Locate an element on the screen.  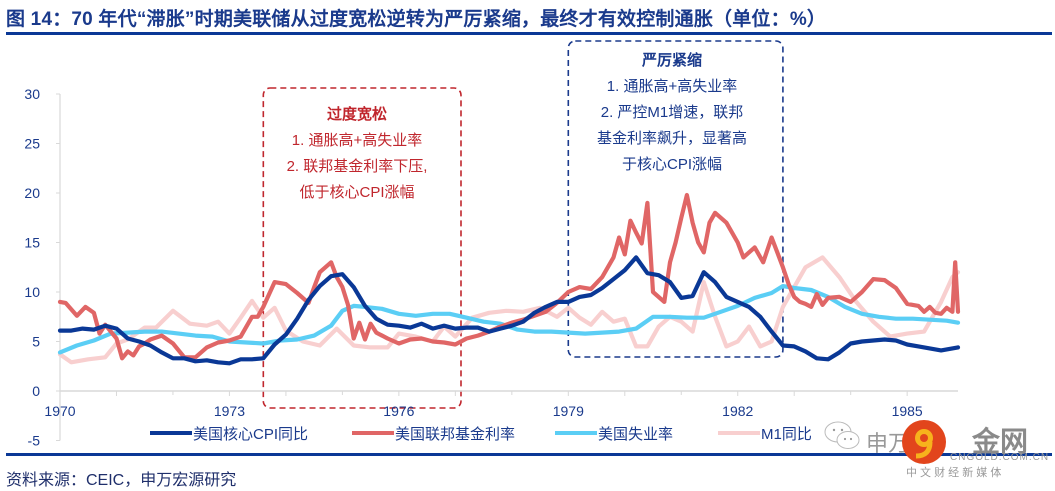
series-line-unemployment-rate is located at coordinates (509, 319).